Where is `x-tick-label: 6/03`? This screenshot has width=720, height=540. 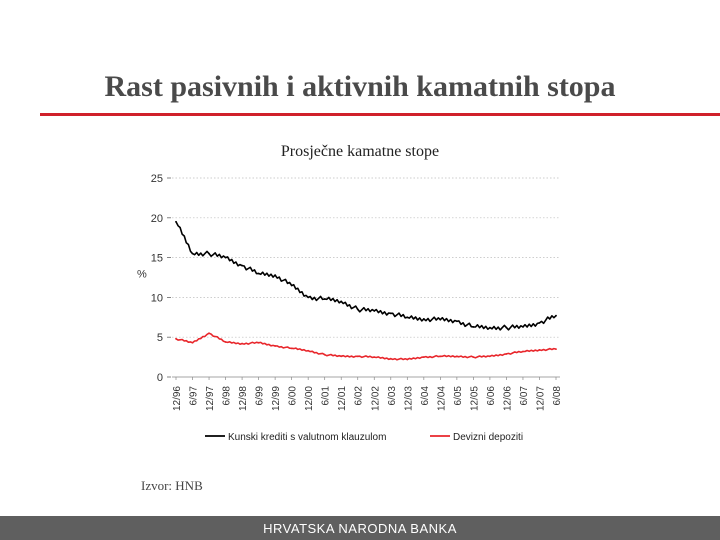
x-tick-label: 6/03 is located at coordinates (392, 396).